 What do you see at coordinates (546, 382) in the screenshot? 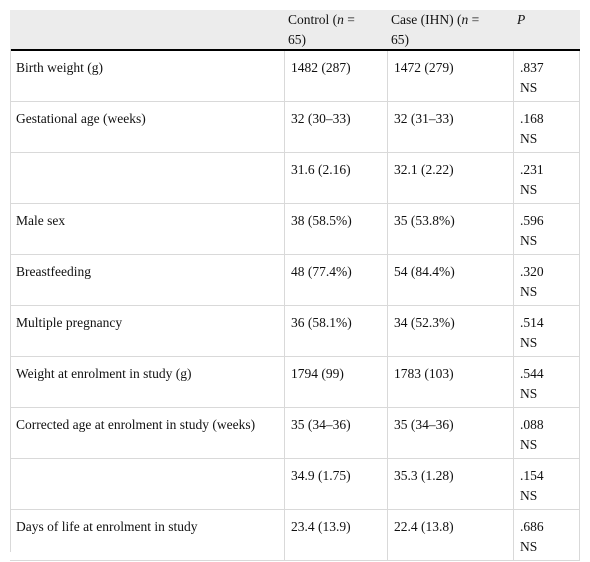
I see `p-value: .544 NS` at bounding box center [546, 382].